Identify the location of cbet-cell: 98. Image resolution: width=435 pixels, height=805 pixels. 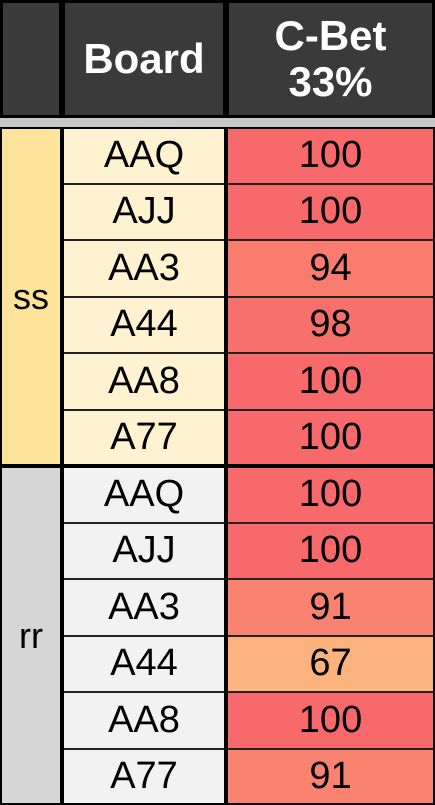
(330, 325).